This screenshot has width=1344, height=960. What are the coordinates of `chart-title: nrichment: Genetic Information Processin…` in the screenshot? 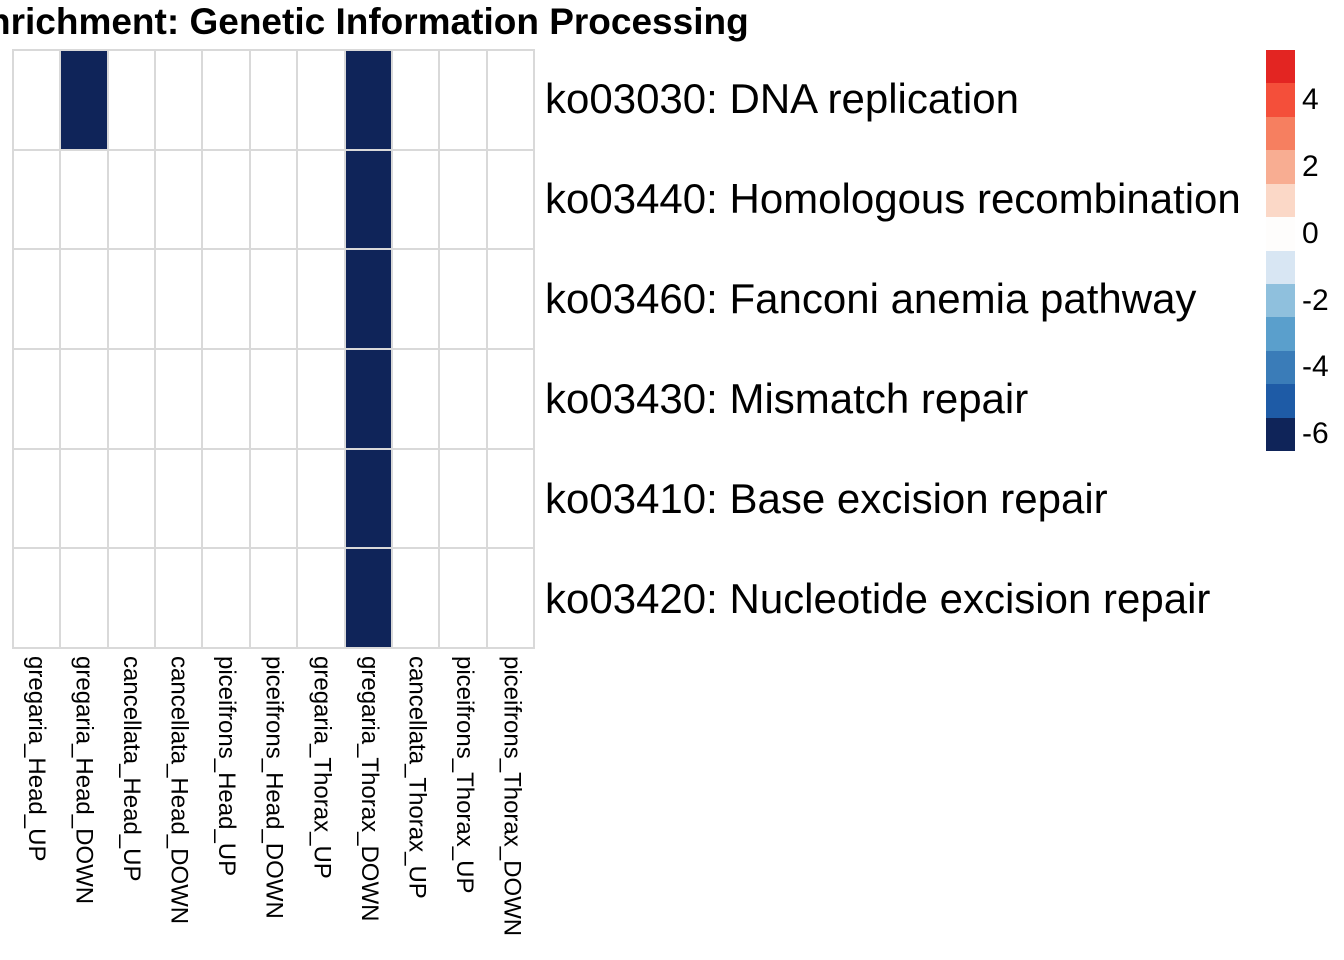 It's located at (374, 21).